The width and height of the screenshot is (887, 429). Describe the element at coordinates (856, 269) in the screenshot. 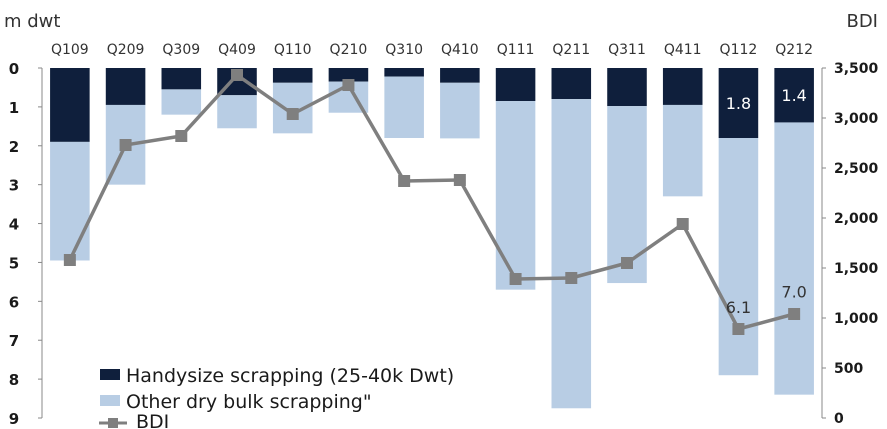

I see `right-axis-tick-label: 1,500` at that location.